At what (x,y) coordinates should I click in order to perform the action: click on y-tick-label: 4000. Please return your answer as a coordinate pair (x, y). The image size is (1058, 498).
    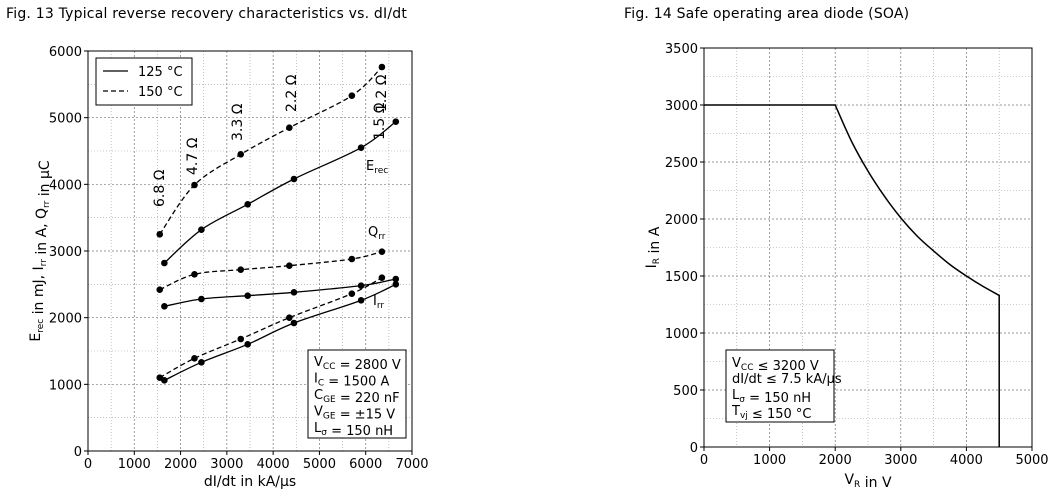
    Looking at the image, I should click on (65, 185).